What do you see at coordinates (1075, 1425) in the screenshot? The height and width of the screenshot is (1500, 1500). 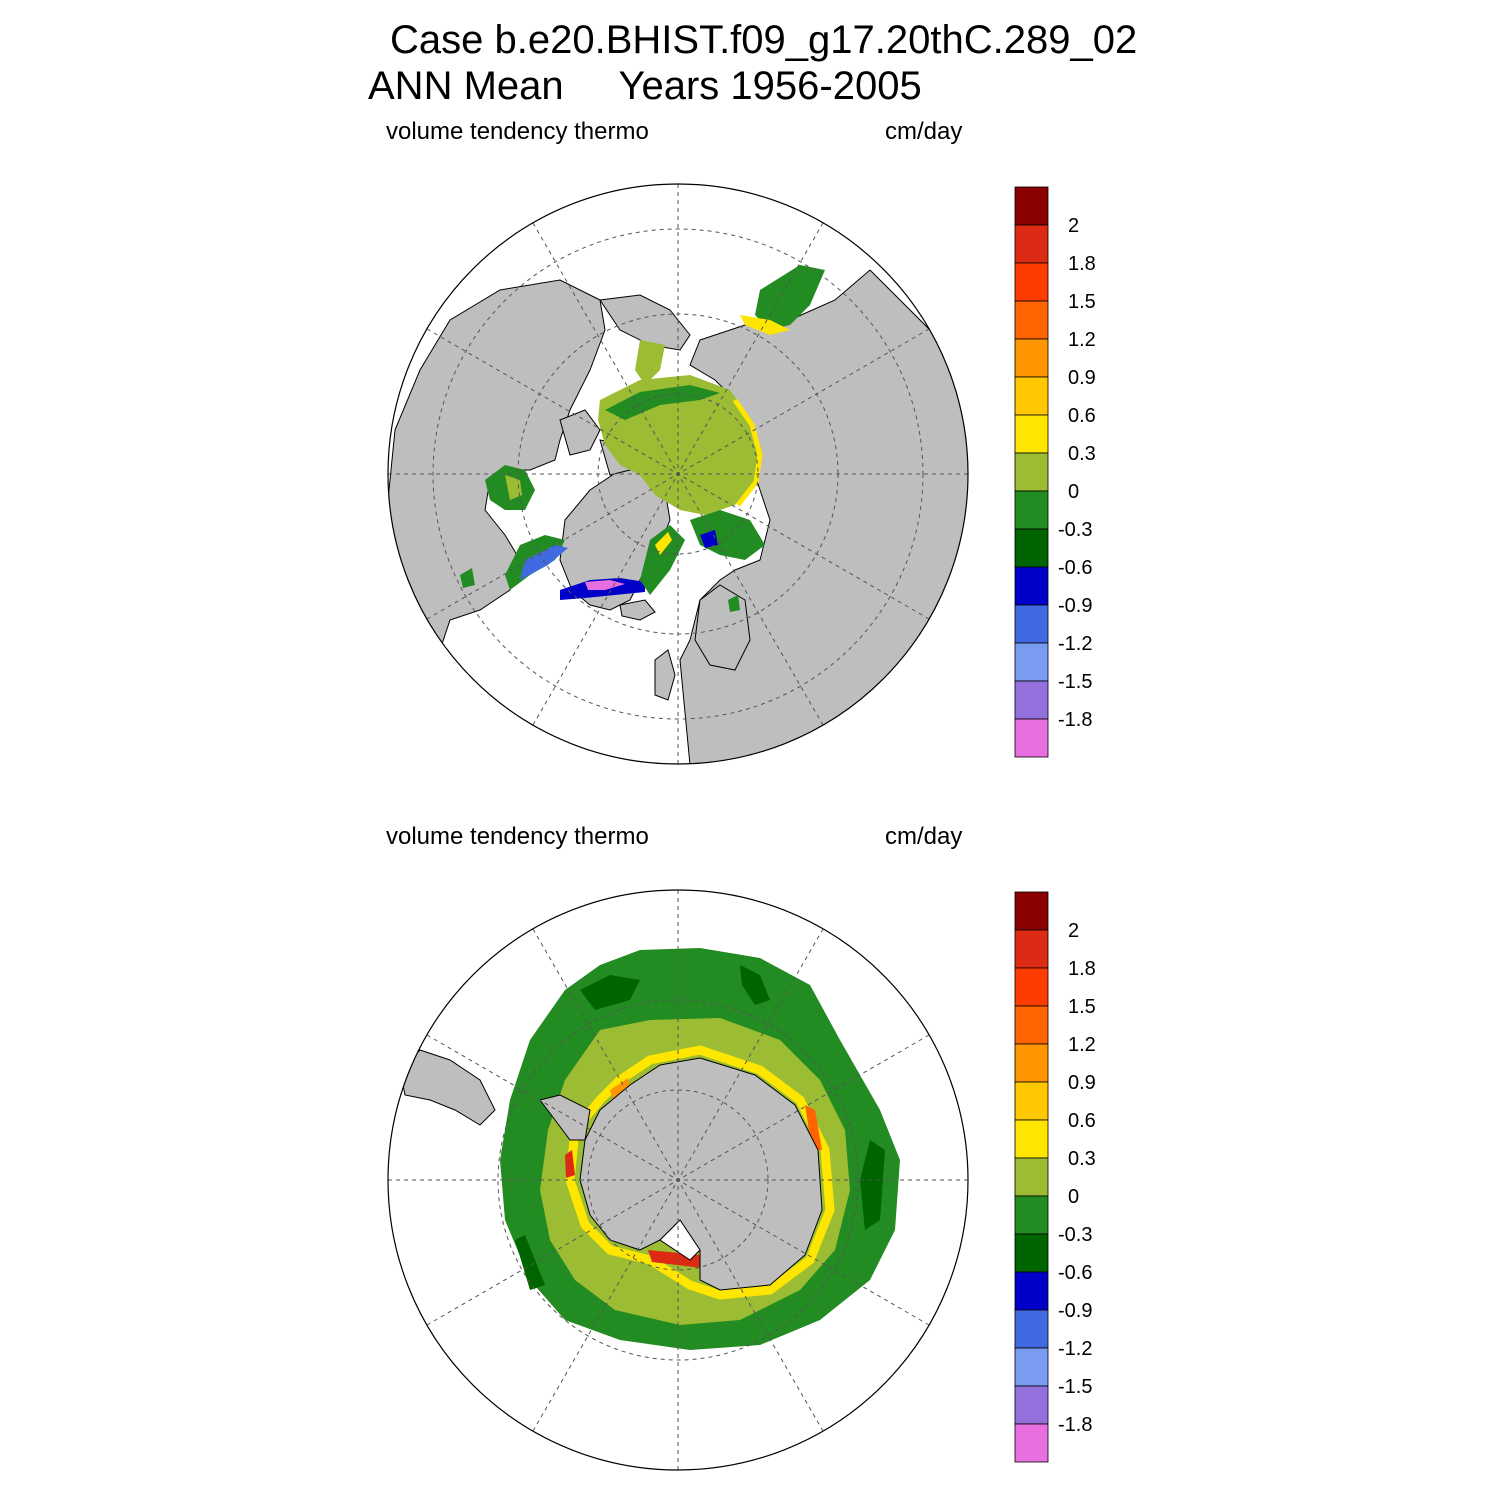 I see `south-colorbar-tick-label: -1.8` at bounding box center [1075, 1425].